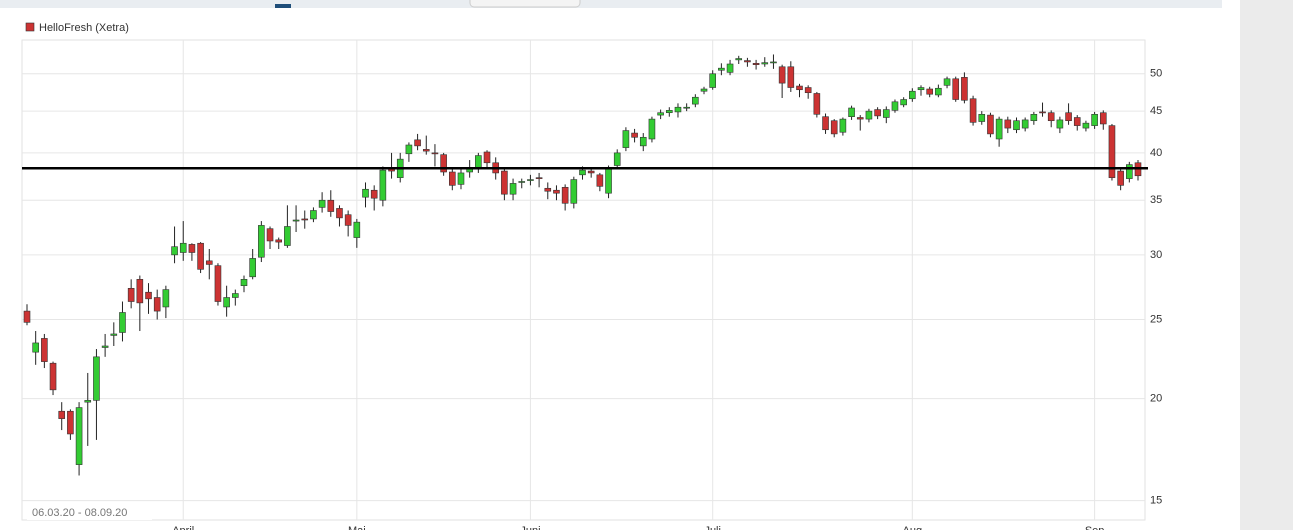 This screenshot has height=530, width=1293. I want to click on x-tick-label: Juni, so click(530, 527).